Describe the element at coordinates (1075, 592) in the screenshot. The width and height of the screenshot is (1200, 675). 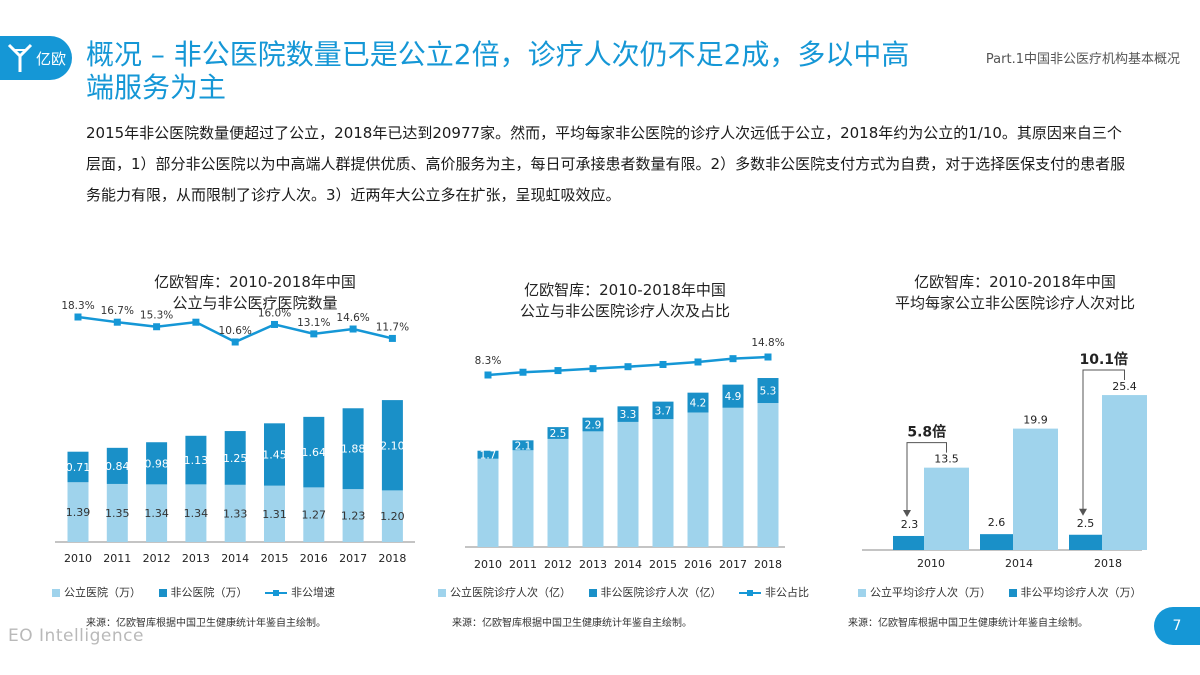
I see `legend-item-private-avg: 非公平均诊疗人次（万）` at that location.